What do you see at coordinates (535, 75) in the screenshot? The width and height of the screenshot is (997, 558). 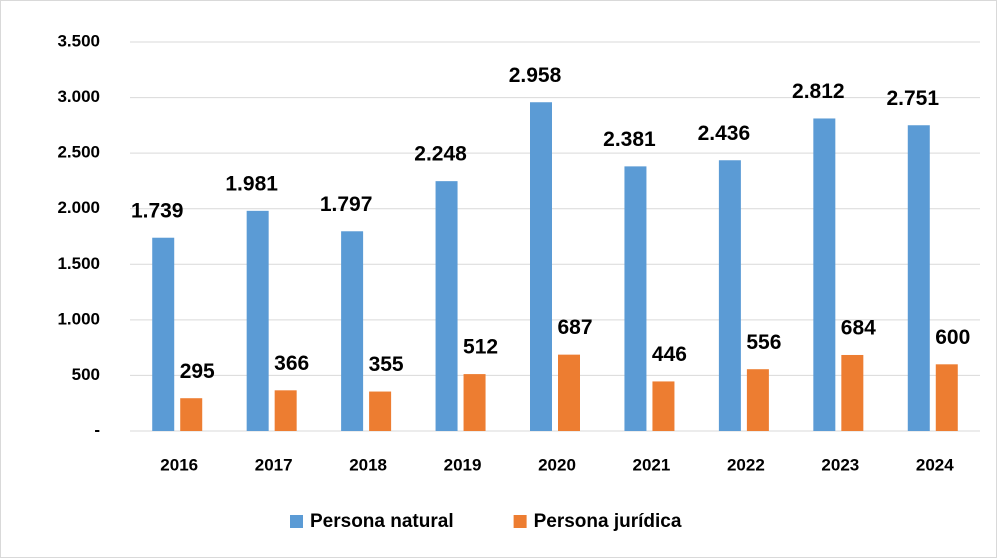 I see `data-label: 2.958` at bounding box center [535, 75].